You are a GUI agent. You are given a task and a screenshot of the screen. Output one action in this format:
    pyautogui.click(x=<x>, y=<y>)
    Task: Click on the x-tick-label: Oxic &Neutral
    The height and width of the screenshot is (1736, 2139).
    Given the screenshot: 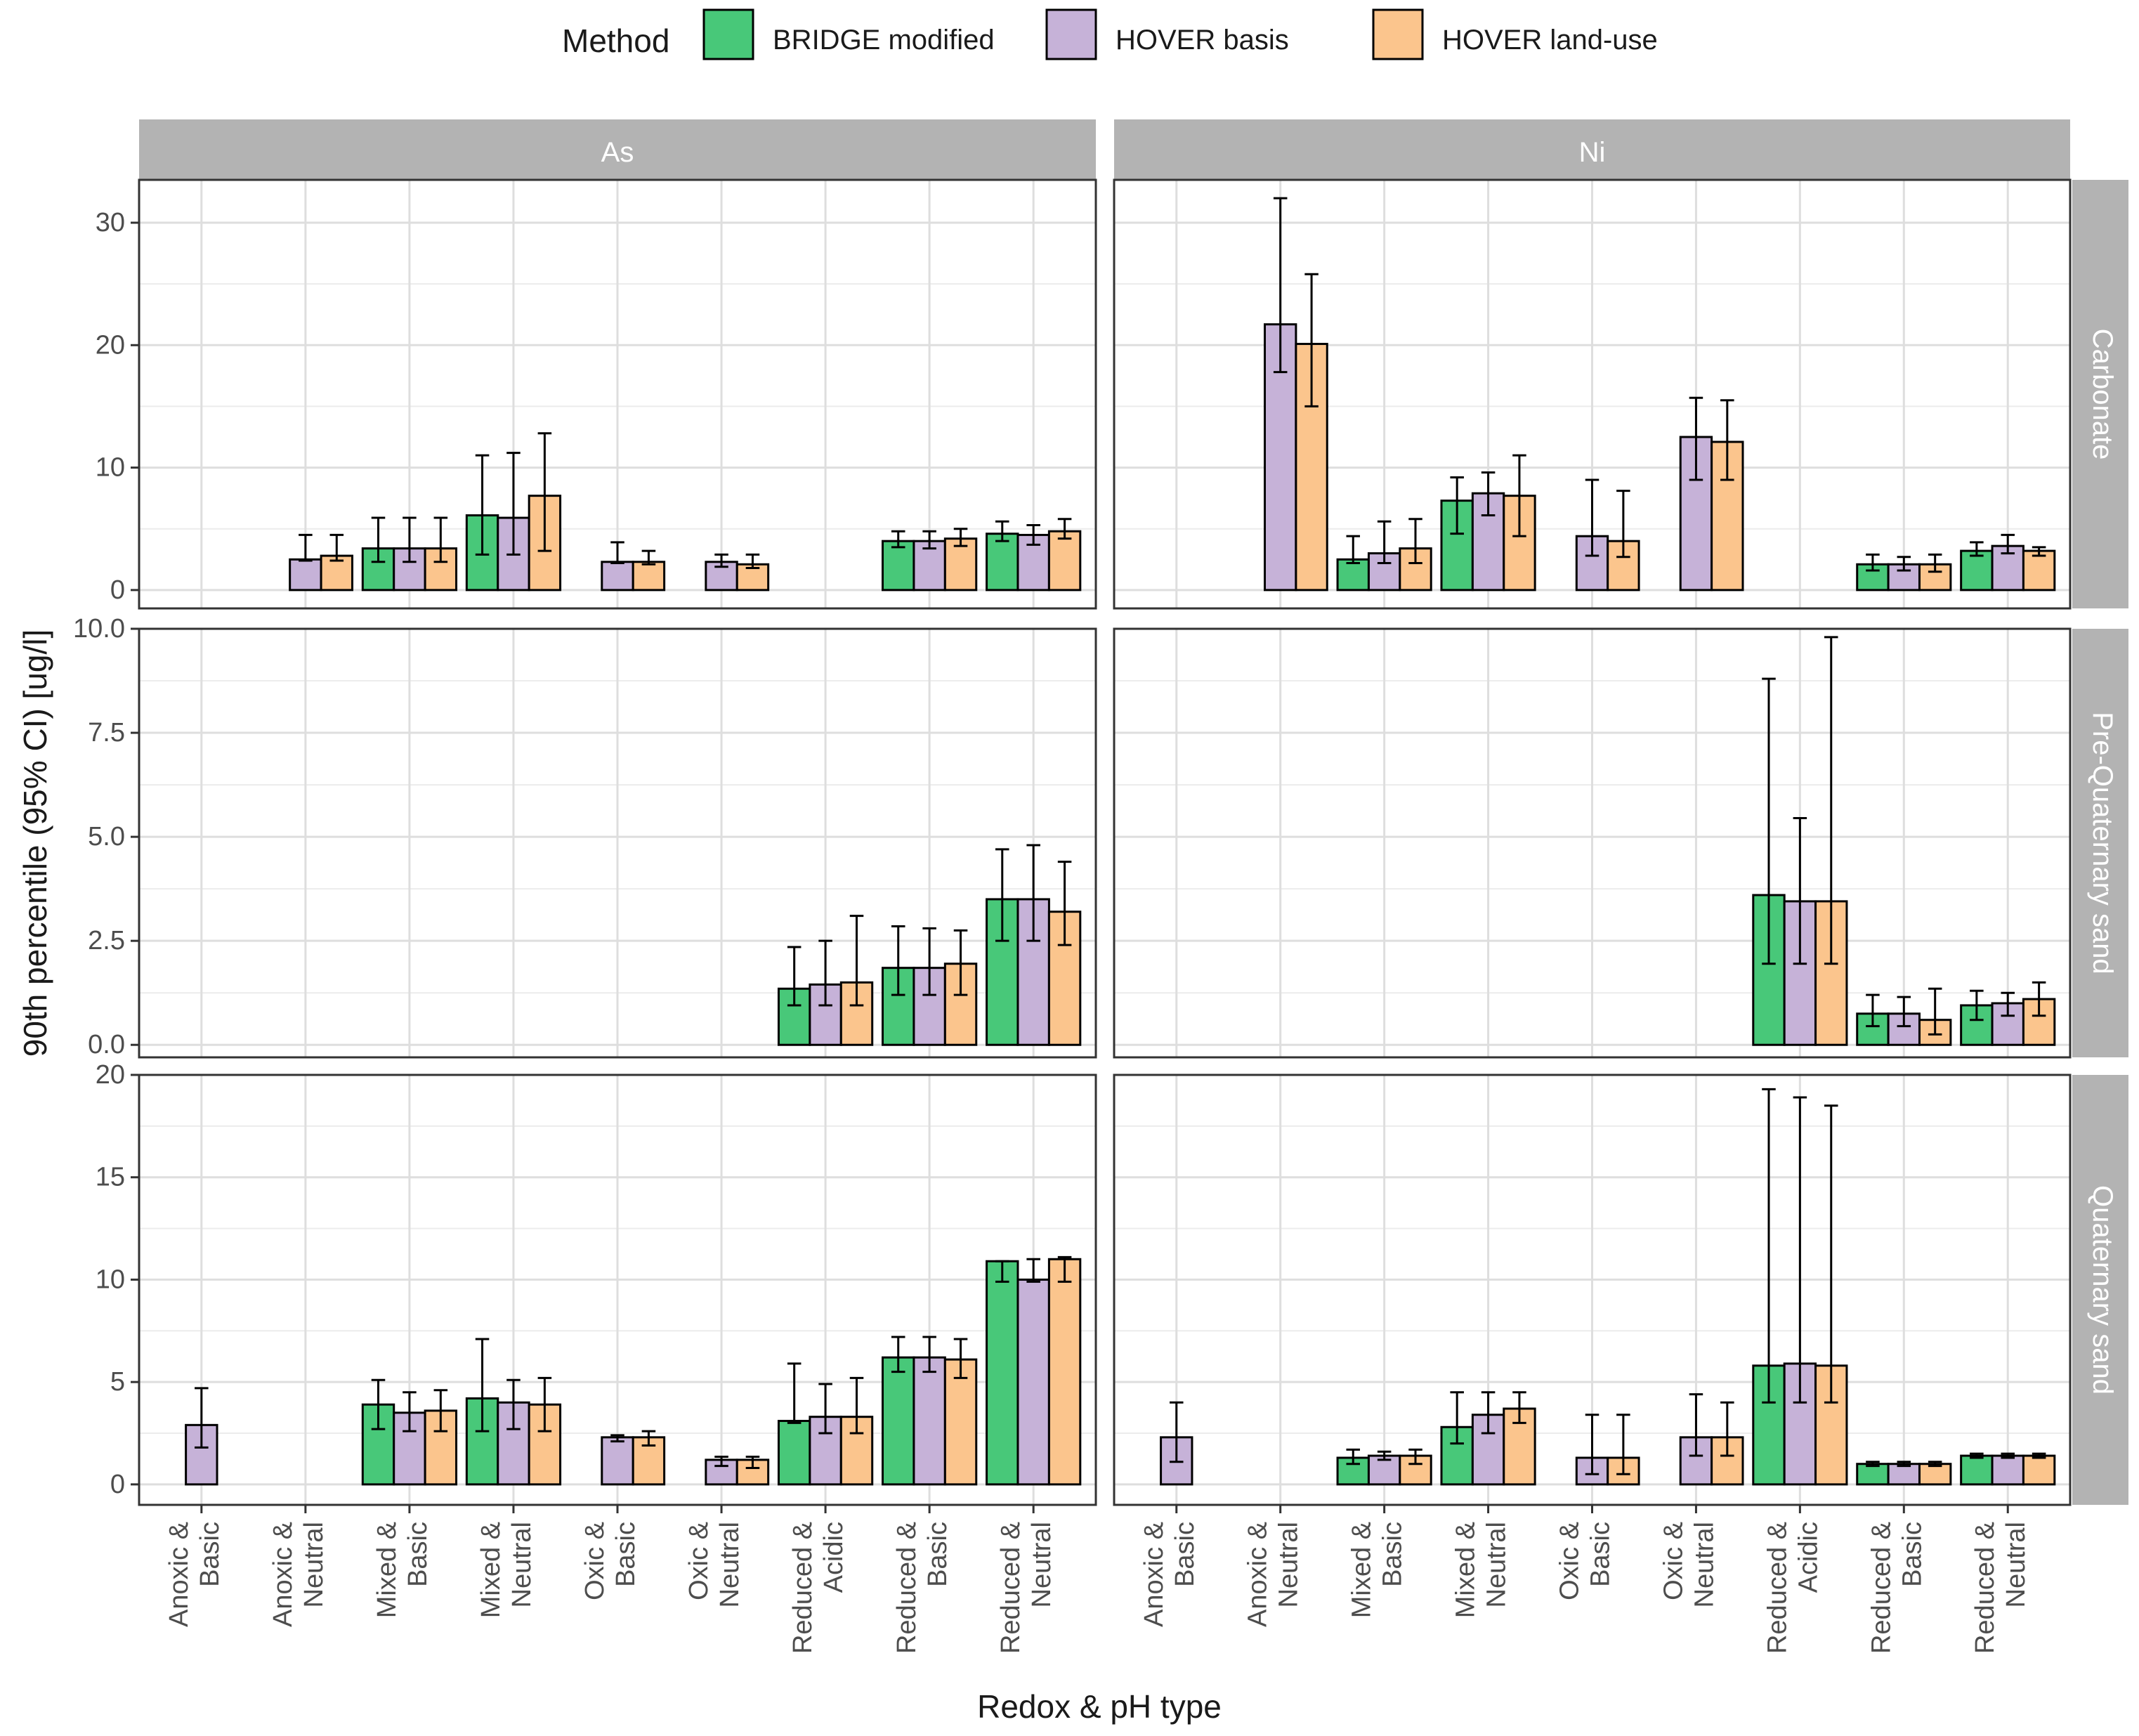 What is the action you would take?
    pyautogui.click(x=714, y=1565)
    